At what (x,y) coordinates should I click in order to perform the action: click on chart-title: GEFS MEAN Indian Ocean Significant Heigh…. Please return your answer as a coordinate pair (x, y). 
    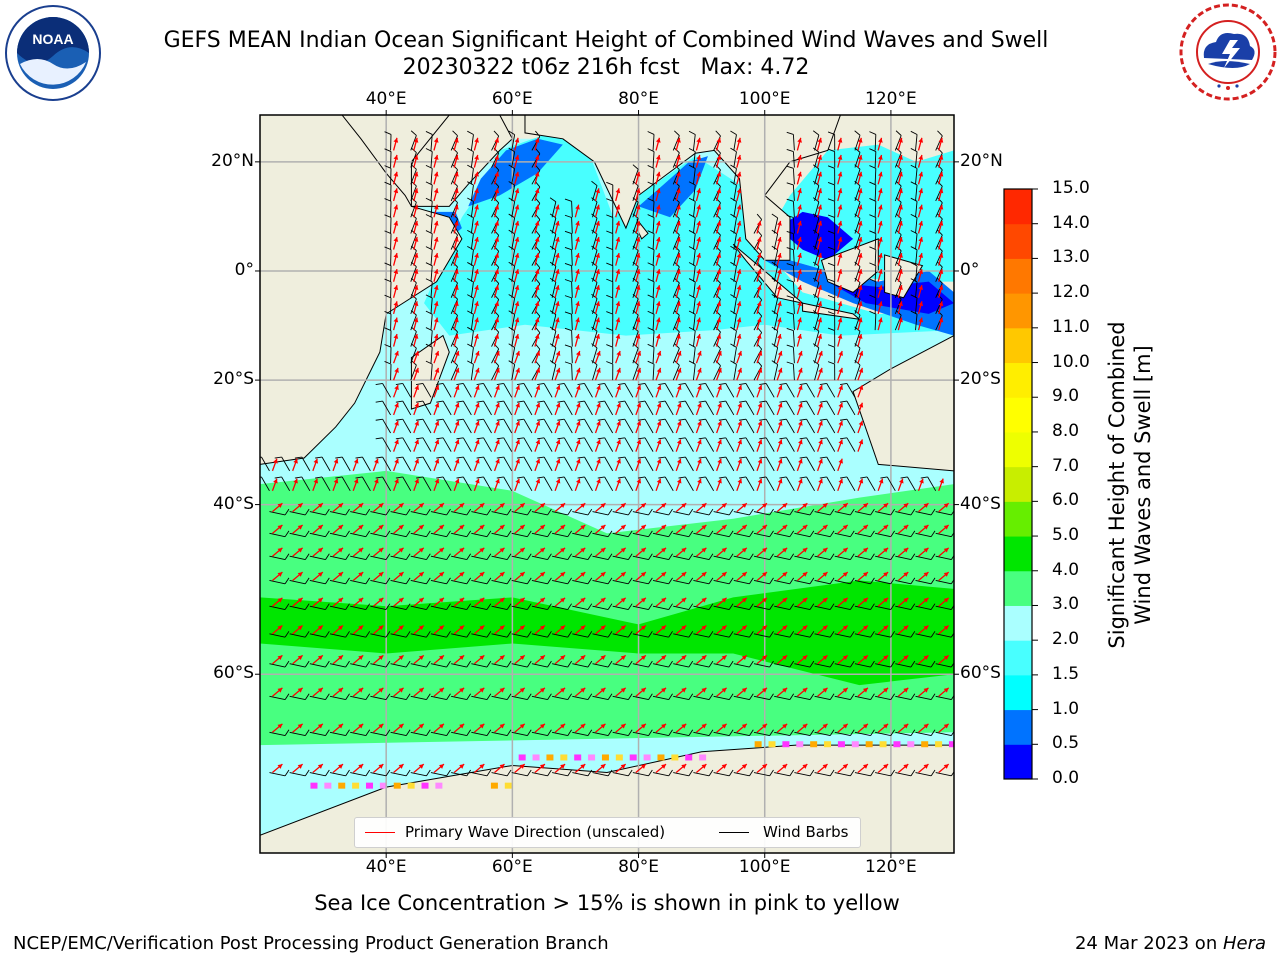
    Looking at the image, I should click on (606, 40).